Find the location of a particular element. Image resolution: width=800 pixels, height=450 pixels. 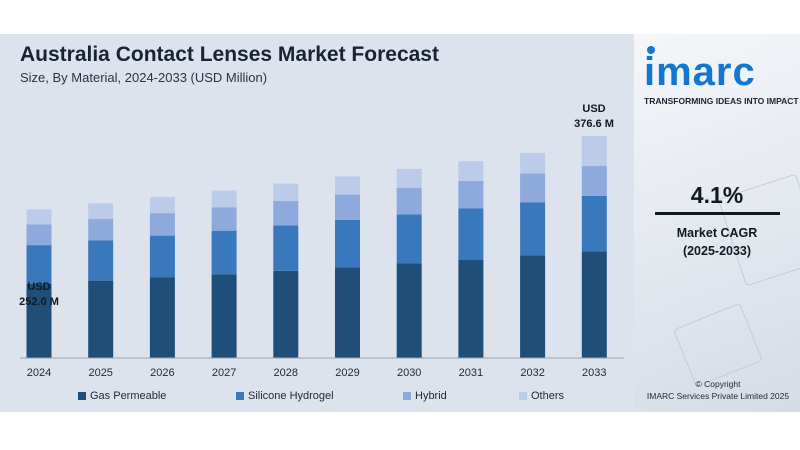

bar-2025-hybrid is located at coordinates (101, 229).